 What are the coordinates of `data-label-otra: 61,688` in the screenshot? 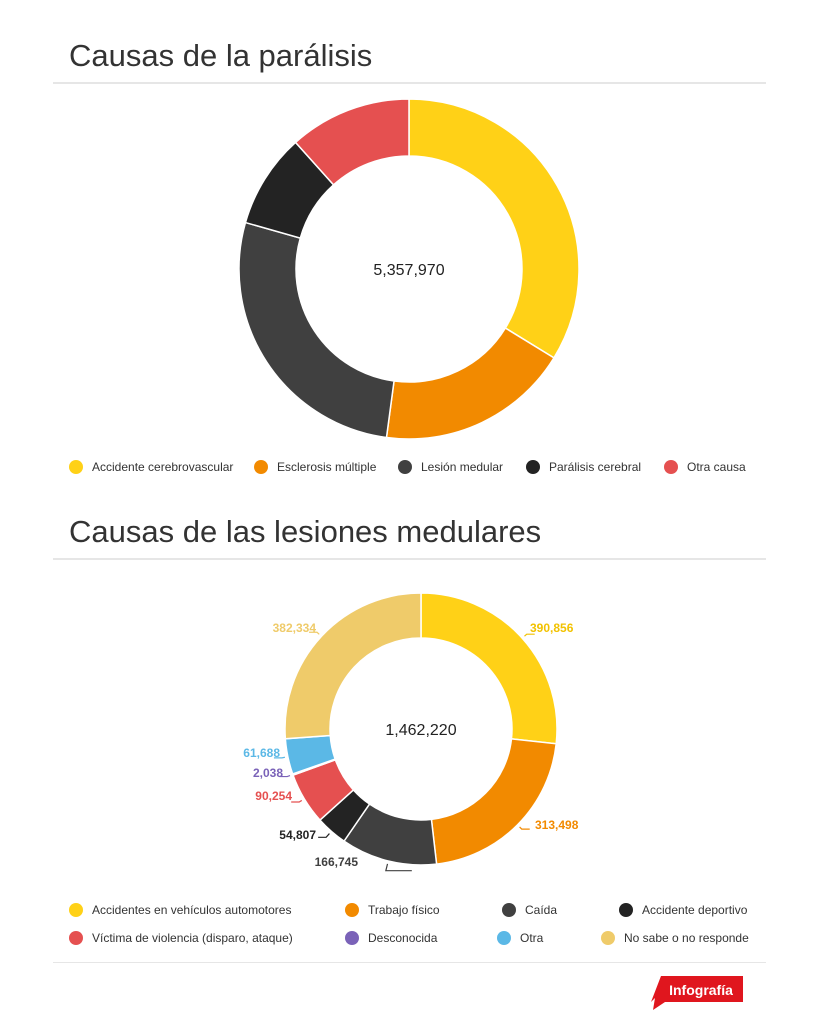 It's located at (261, 753).